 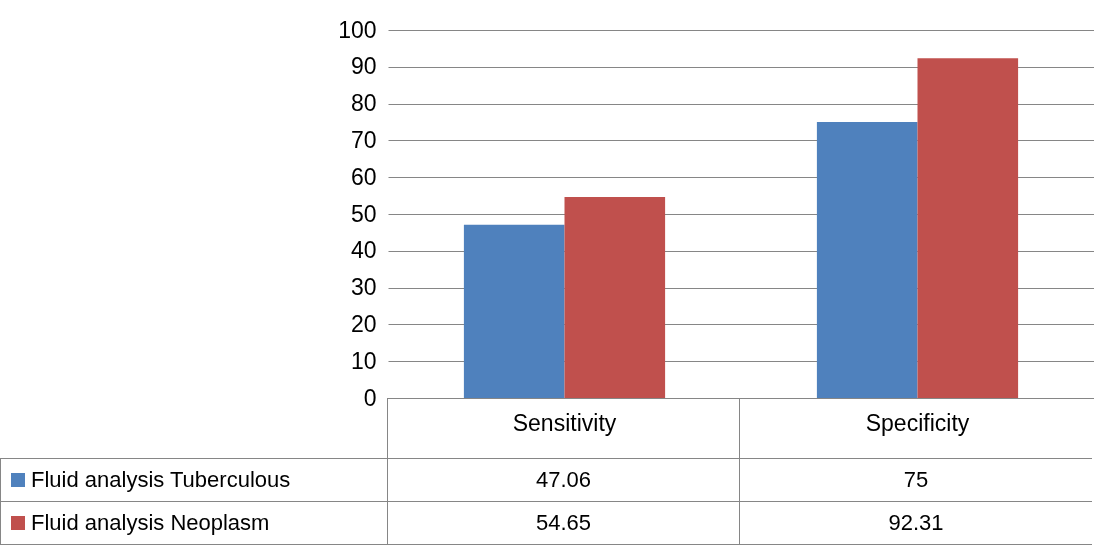 I want to click on x-tick-label: Specificity, so click(x=917, y=422).